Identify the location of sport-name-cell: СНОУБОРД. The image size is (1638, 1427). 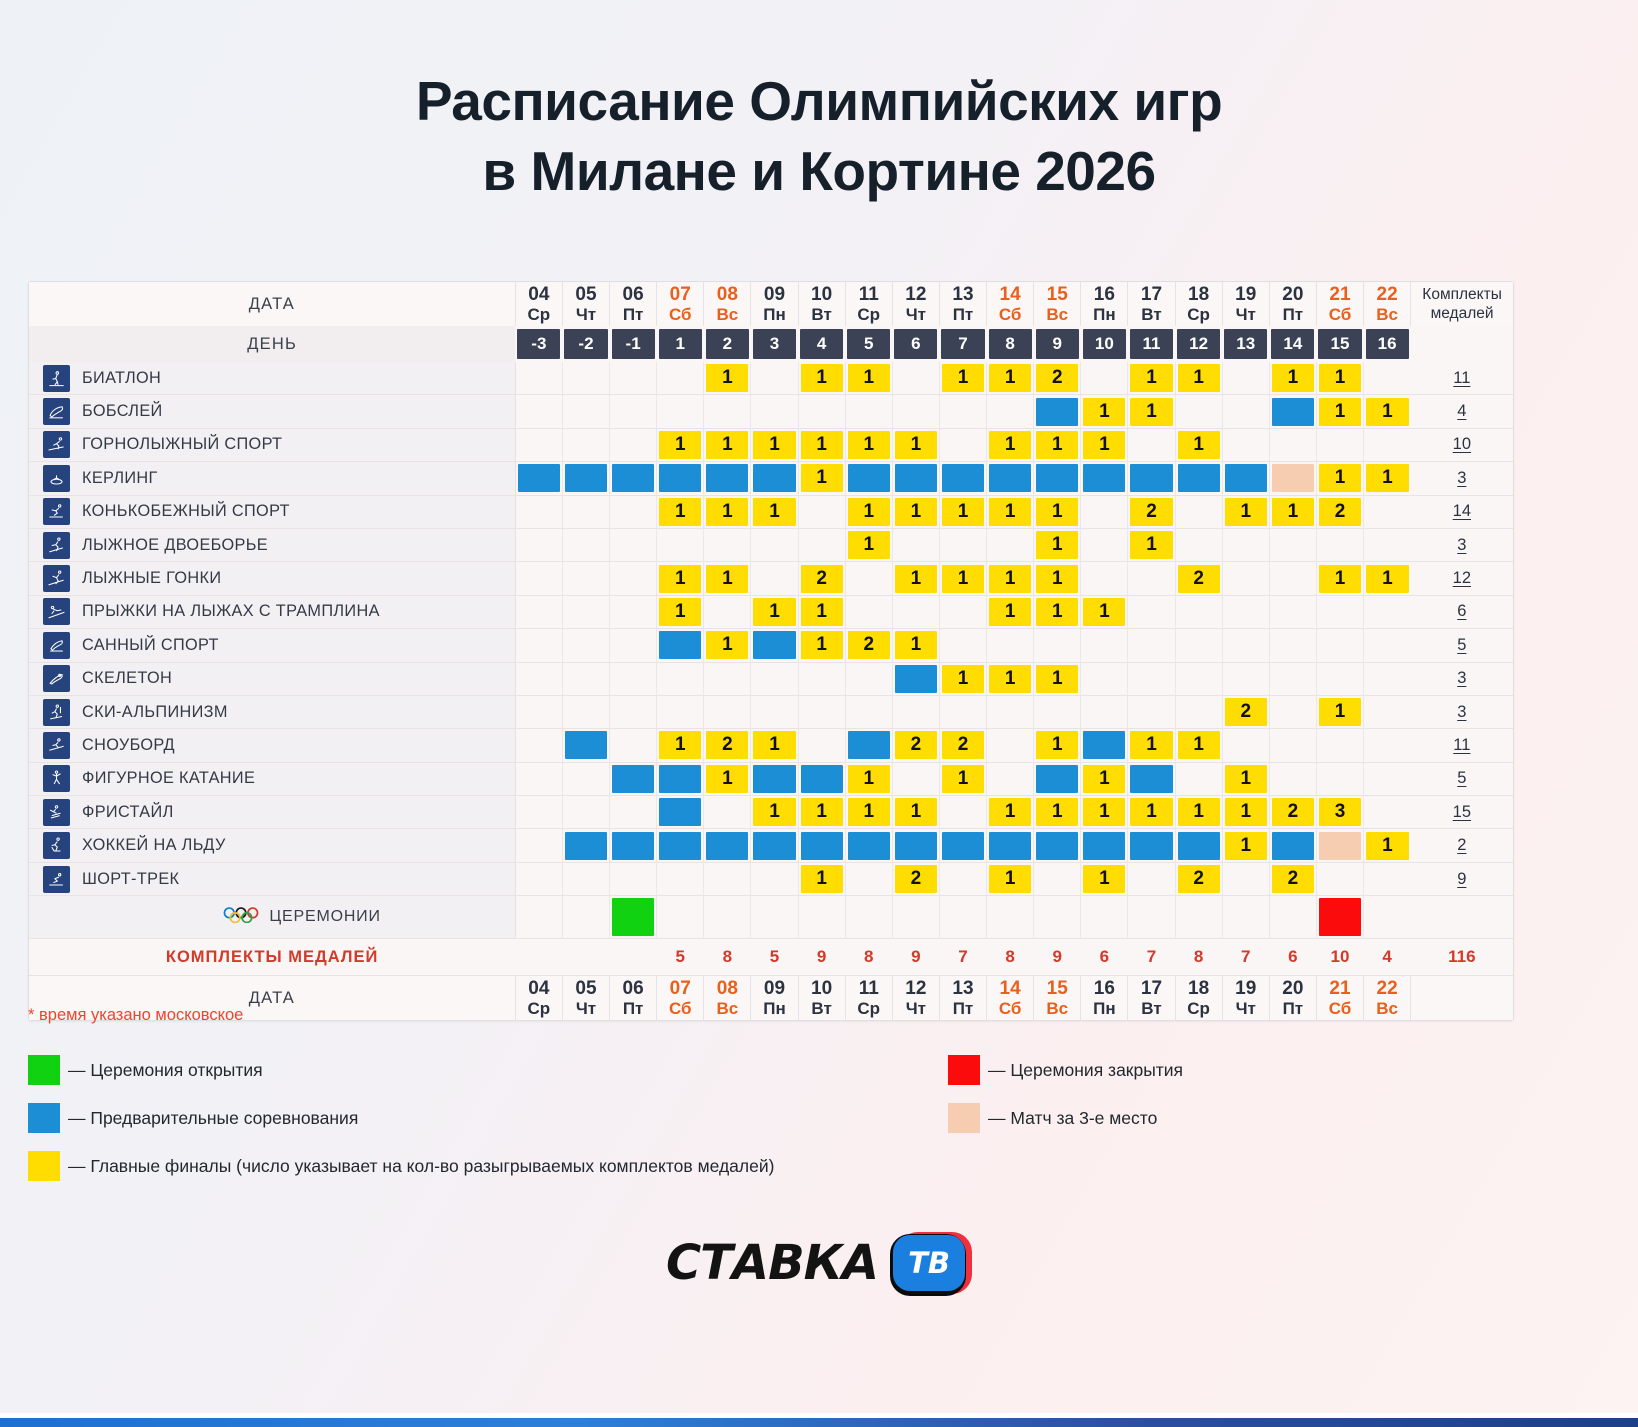
(272, 745).